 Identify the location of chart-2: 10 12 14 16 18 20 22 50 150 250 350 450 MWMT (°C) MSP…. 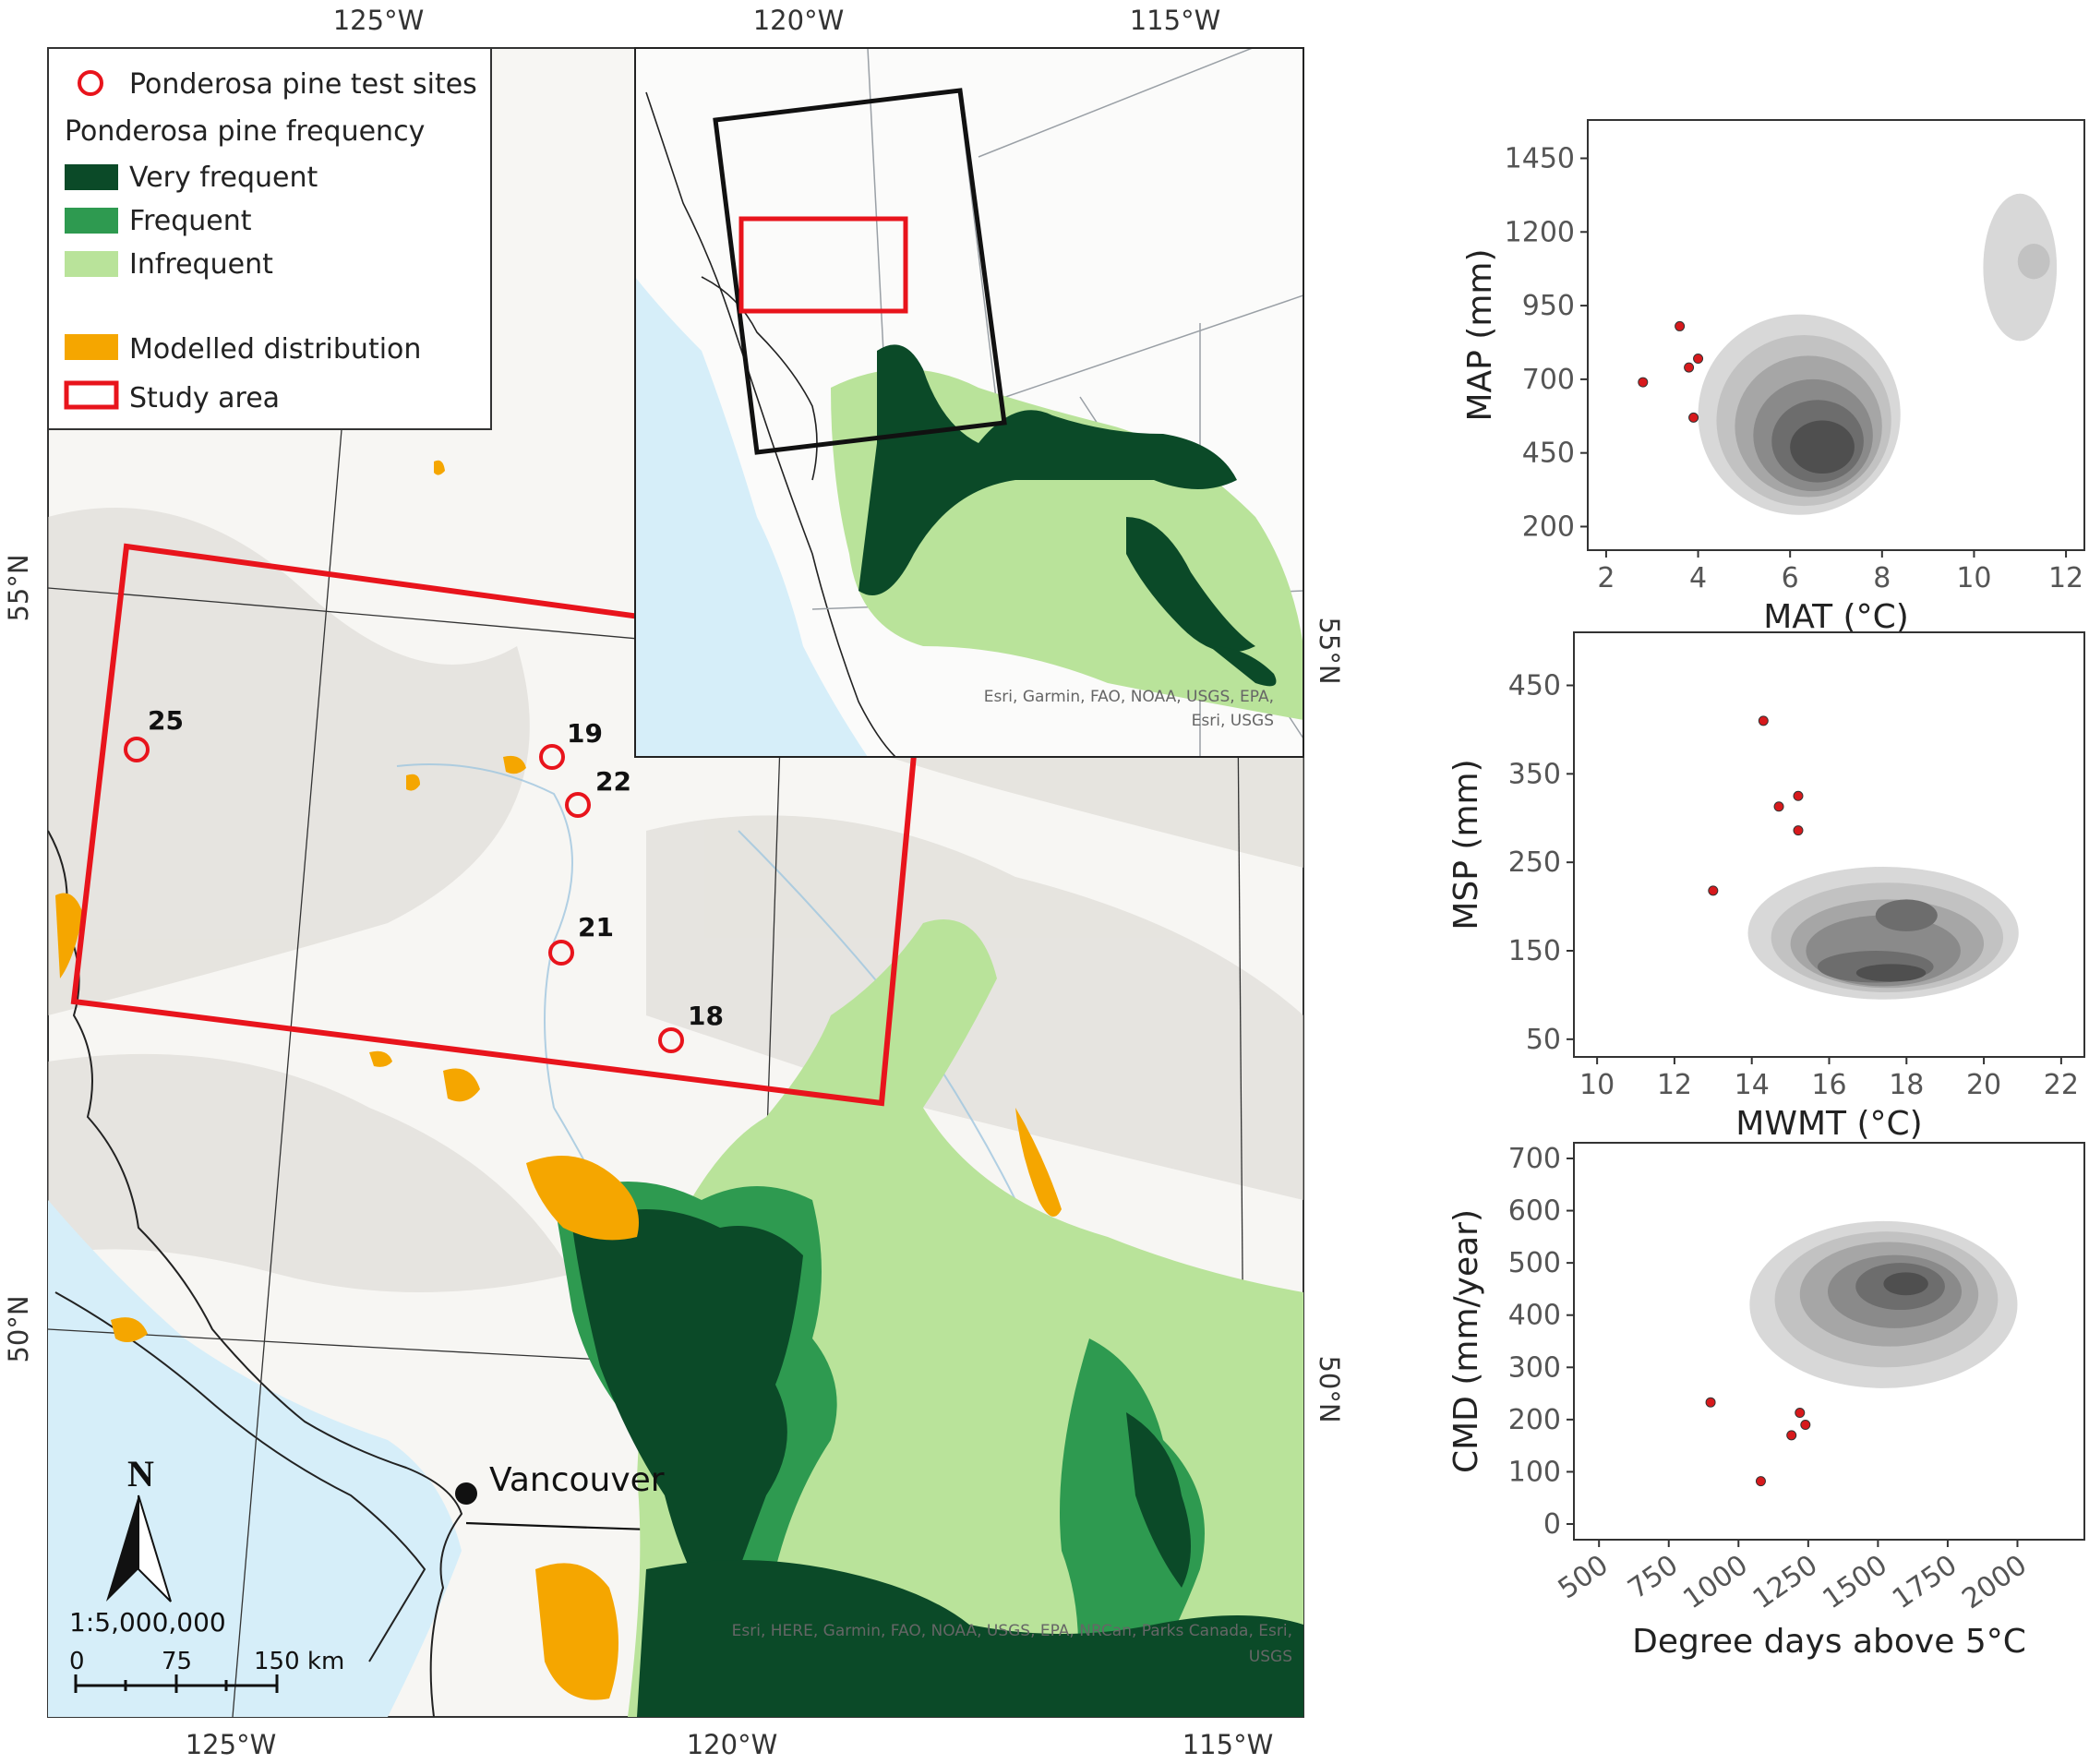
(1766, 887).